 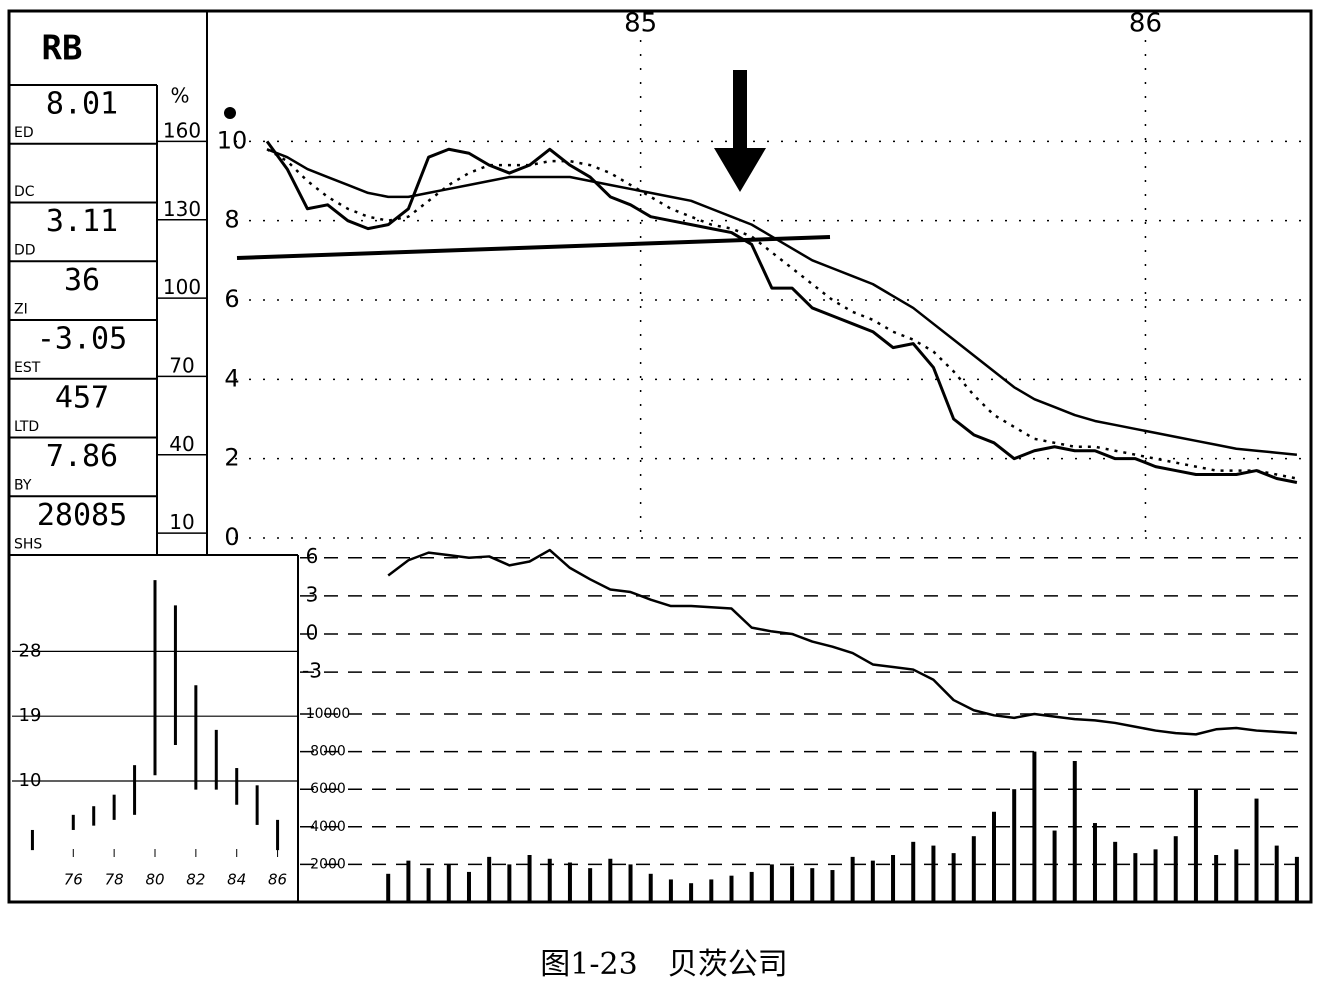 What do you see at coordinates (25, 251) in the screenshot?
I see `stat-label: DD` at bounding box center [25, 251].